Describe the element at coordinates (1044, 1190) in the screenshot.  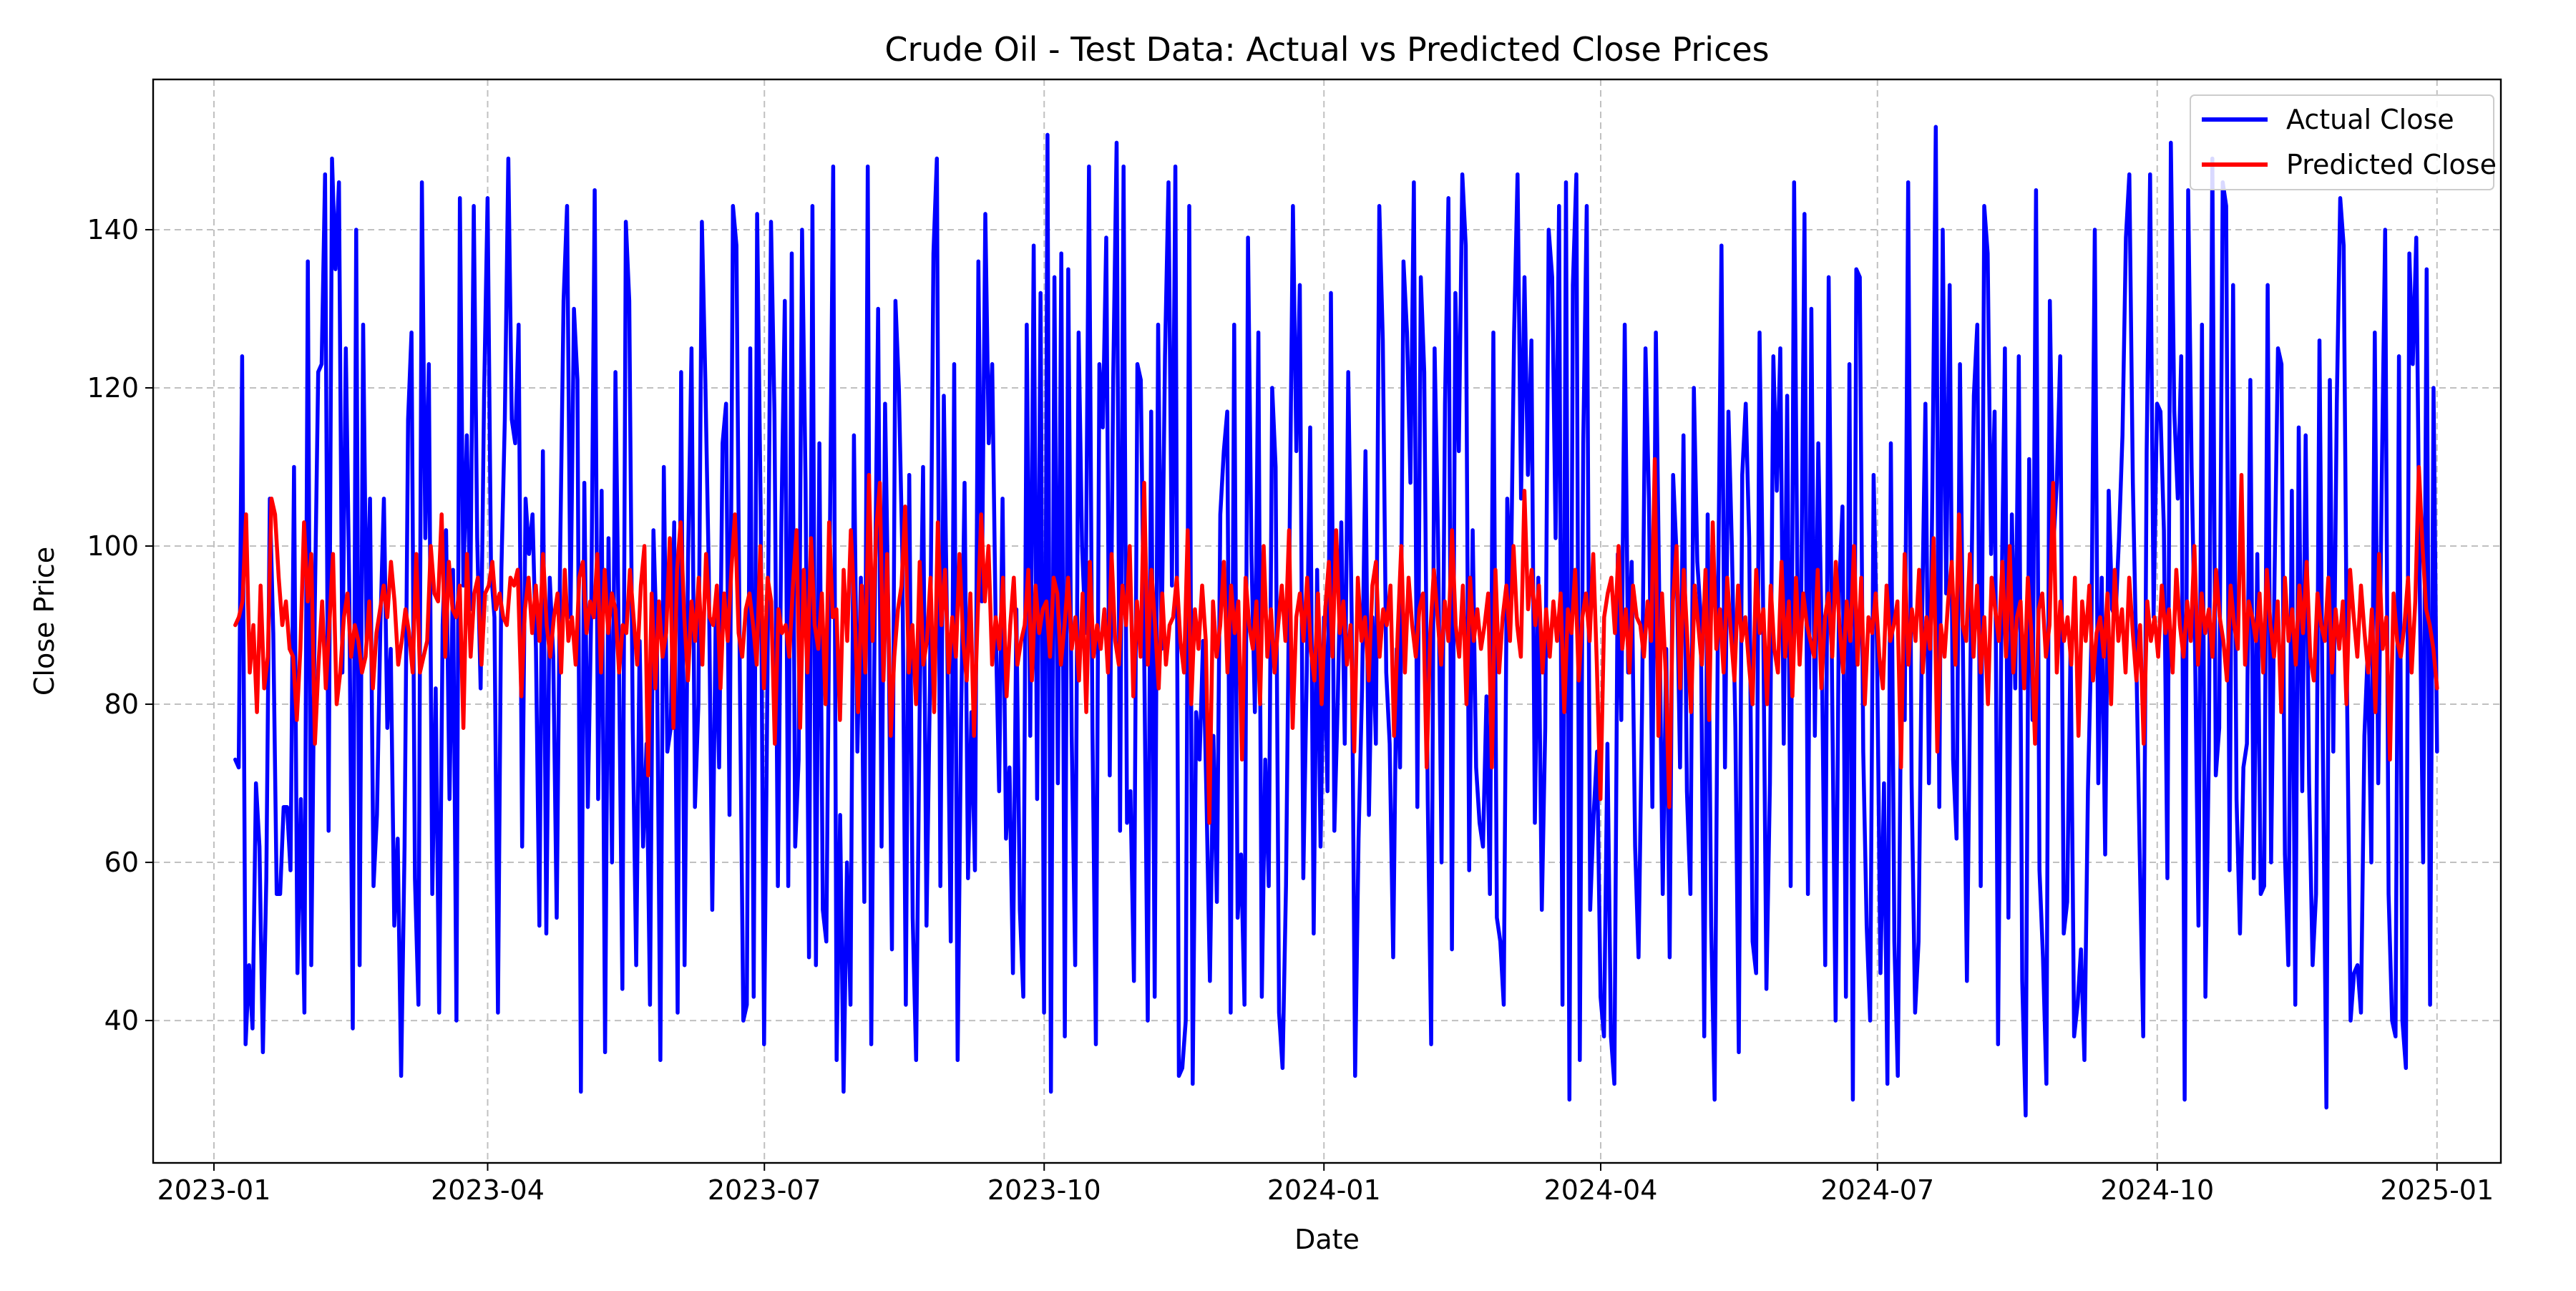
I see `x-tick-label: 2023-10` at that location.